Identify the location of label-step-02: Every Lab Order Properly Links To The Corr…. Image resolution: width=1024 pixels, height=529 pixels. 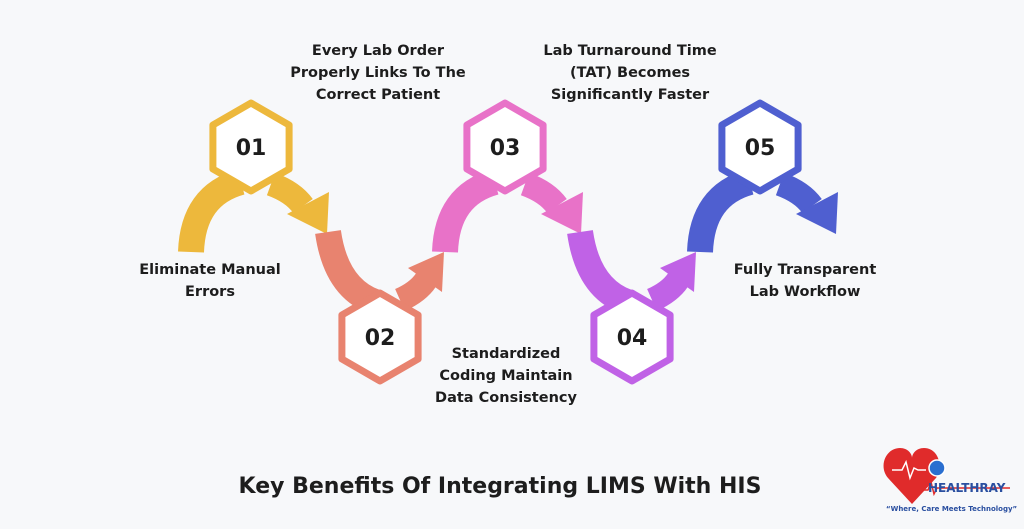
(378, 73).